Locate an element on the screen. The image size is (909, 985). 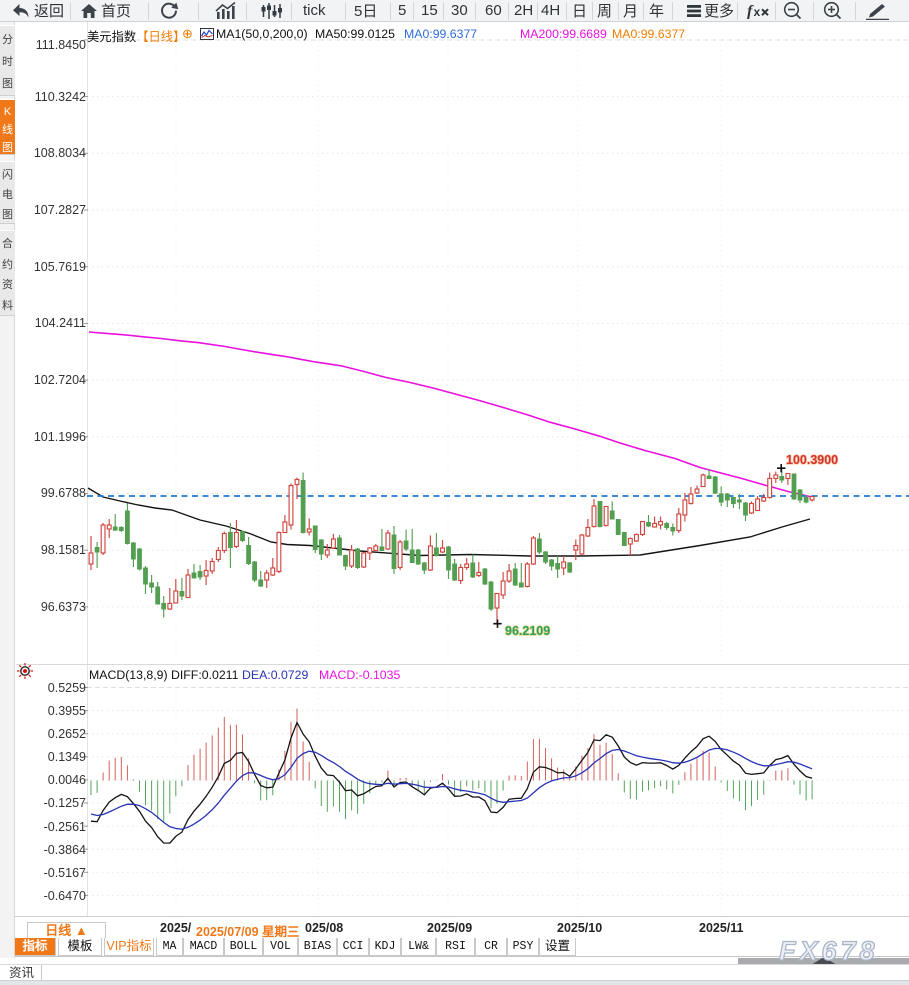
svg-text: 96.2109 is located at coordinates (527, 631).